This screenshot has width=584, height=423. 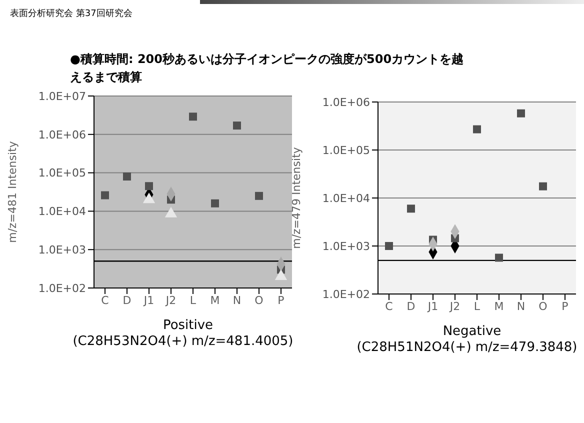 What do you see at coordinates (12, 191) in the screenshot?
I see `y-axis-title: m/z=481 Intensity` at bounding box center [12, 191].